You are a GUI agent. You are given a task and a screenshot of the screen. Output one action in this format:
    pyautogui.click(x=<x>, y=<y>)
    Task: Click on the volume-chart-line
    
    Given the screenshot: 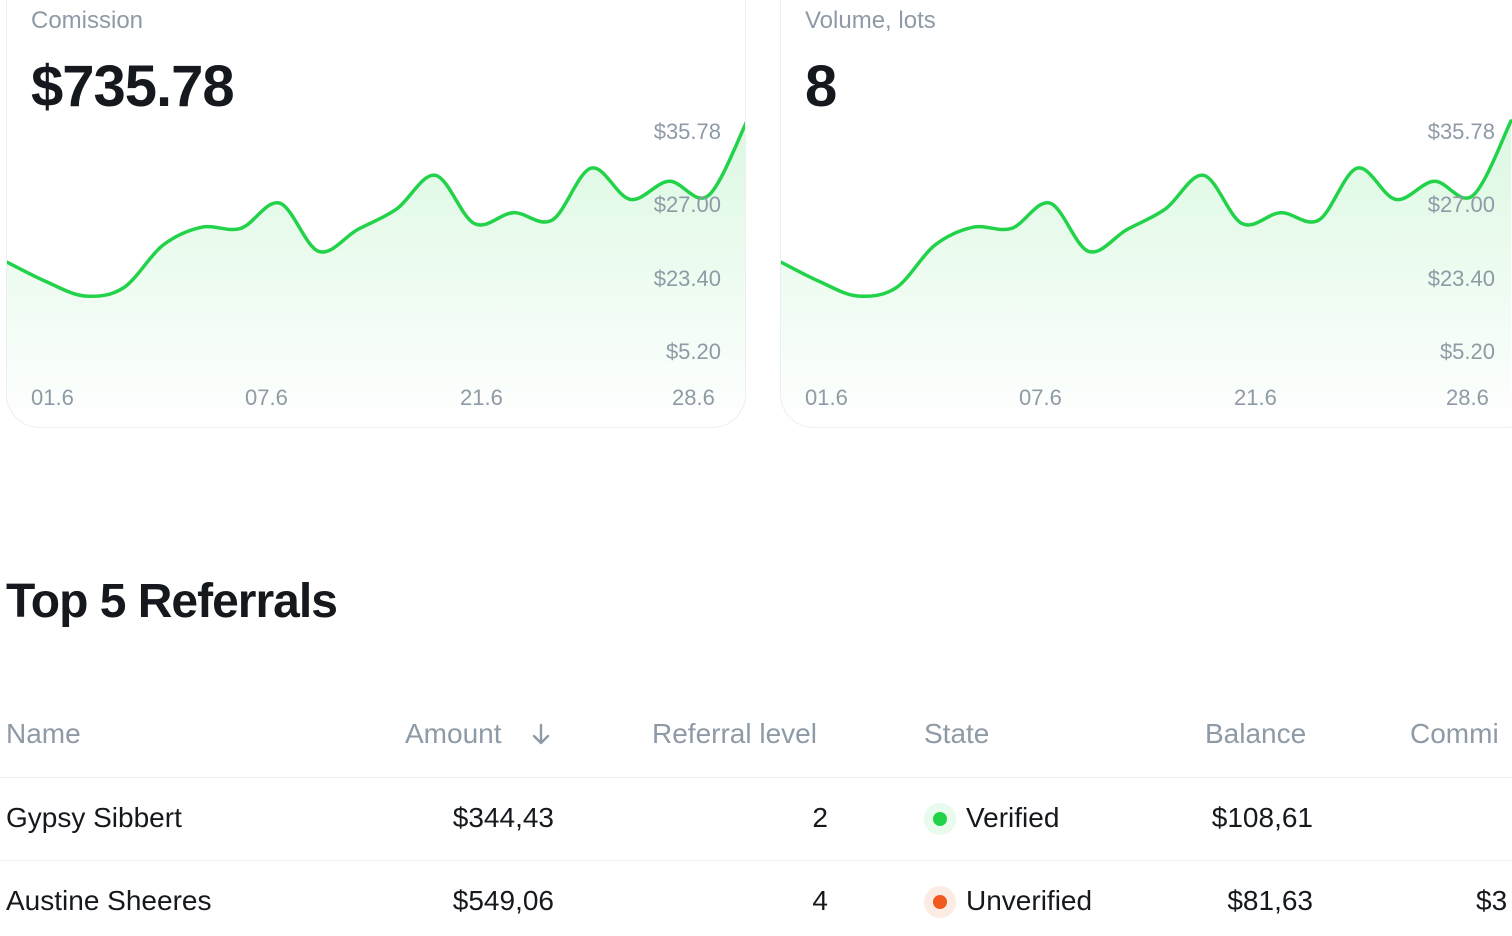 What is the action you would take?
    pyautogui.click(x=1146, y=209)
    